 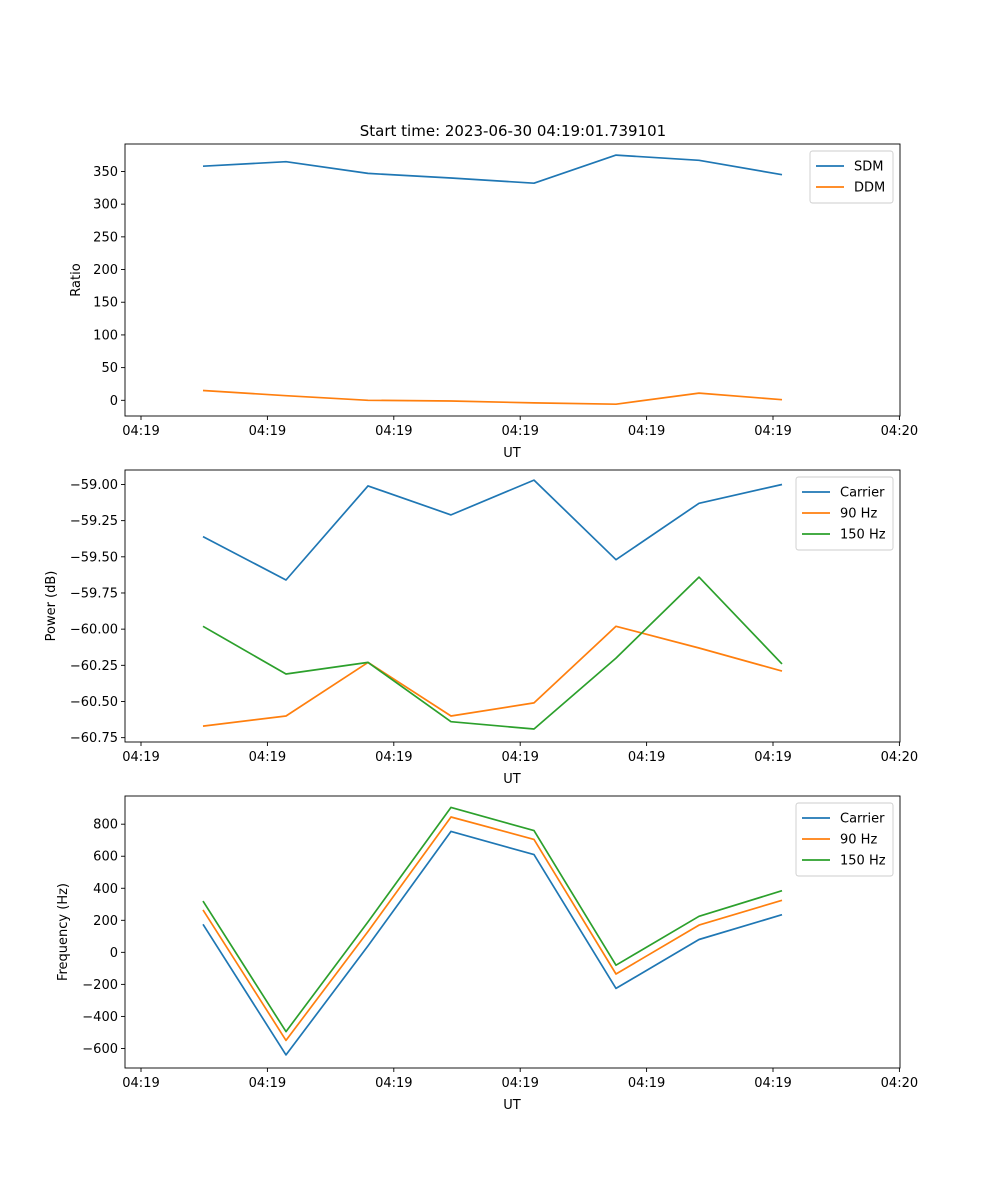 What do you see at coordinates (94, 485) in the screenshot?
I see `y-tick-label: −59.00` at bounding box center [94, 485].